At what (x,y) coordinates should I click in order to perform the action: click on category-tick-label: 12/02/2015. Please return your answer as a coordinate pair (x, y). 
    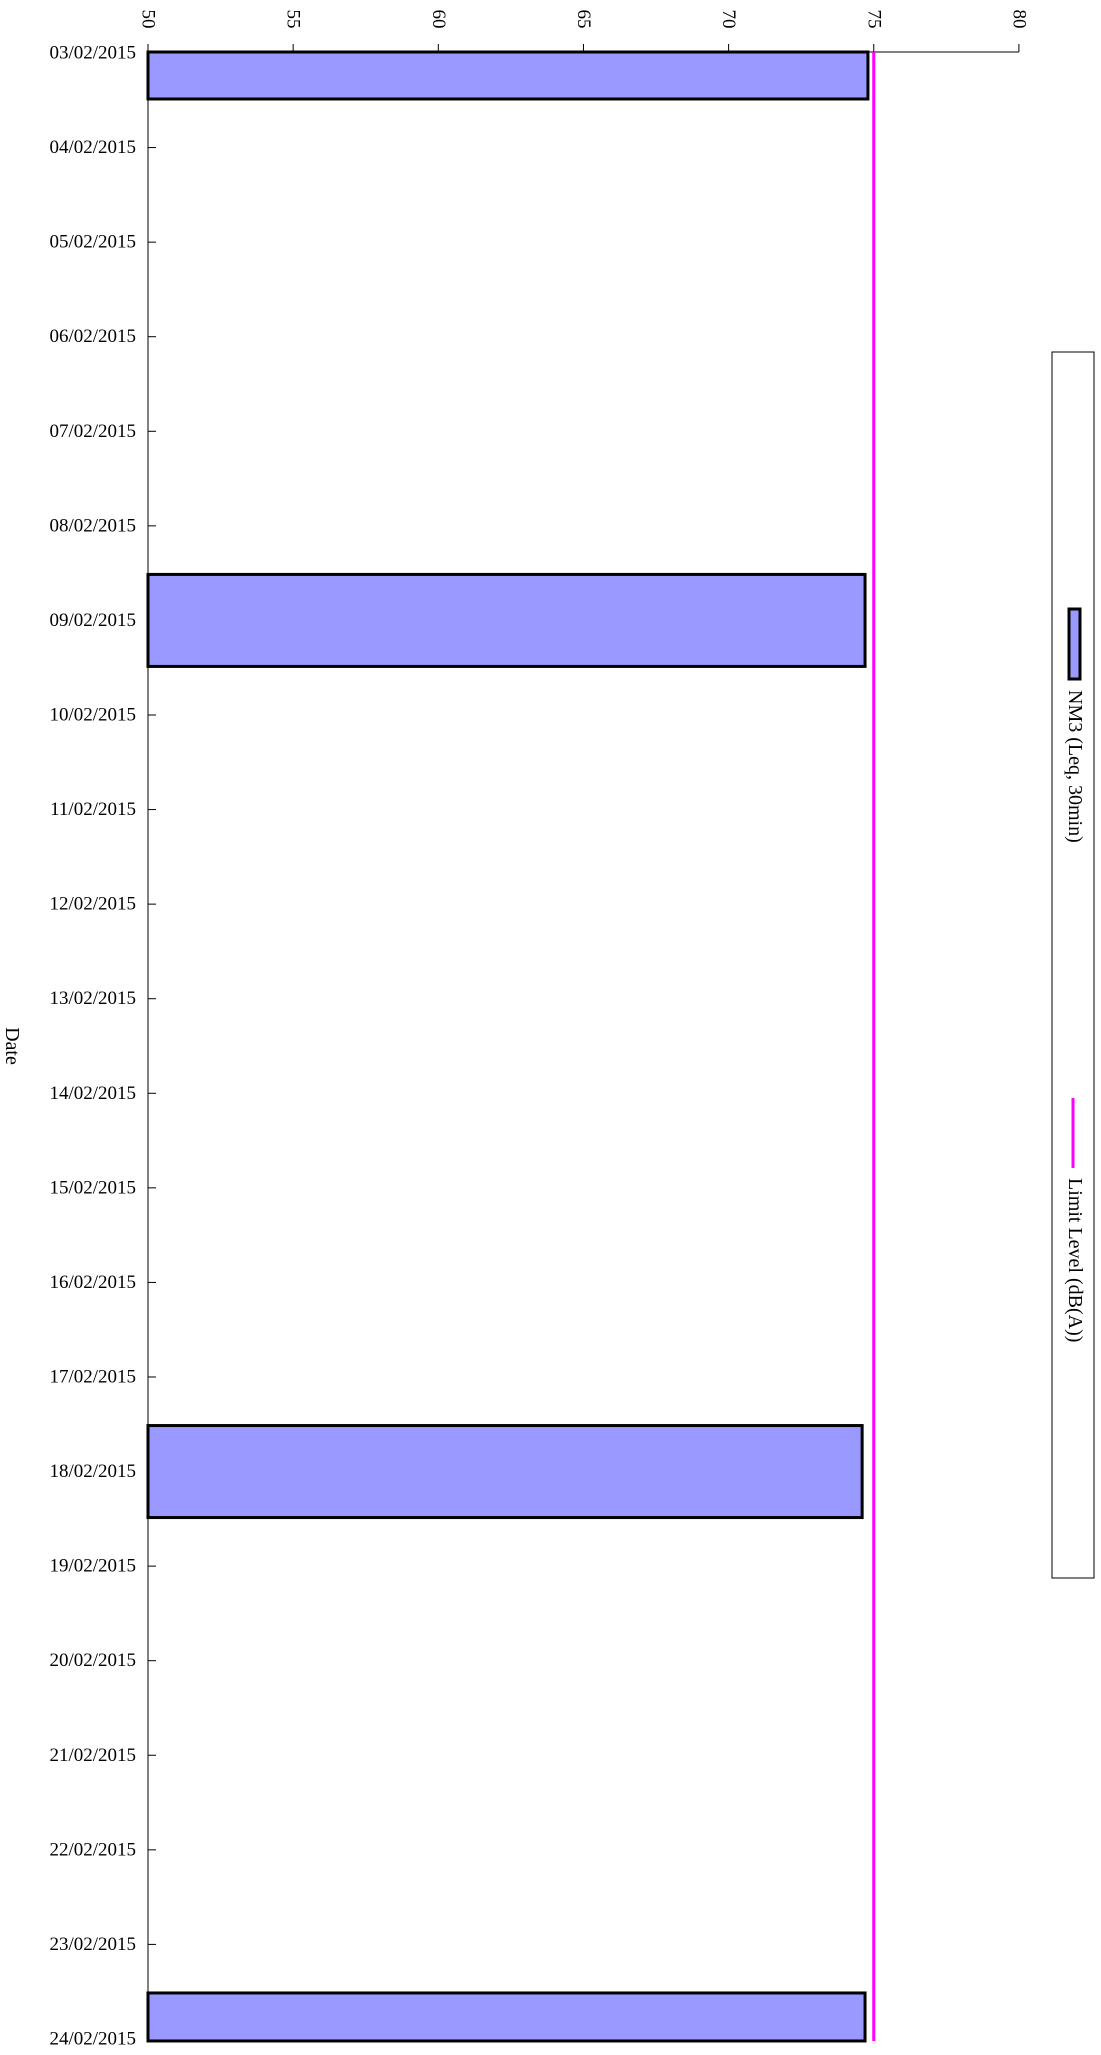
    Looking at the image, I should click on (92, 904).